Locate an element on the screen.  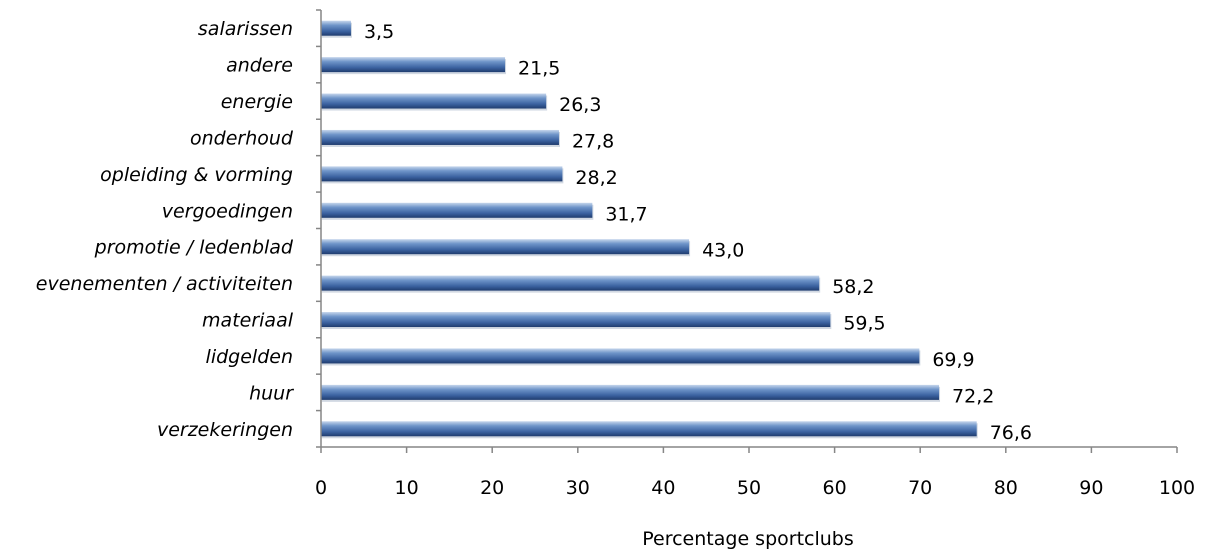
x-tick-label: 100 is located at coordinates (1177, 488).